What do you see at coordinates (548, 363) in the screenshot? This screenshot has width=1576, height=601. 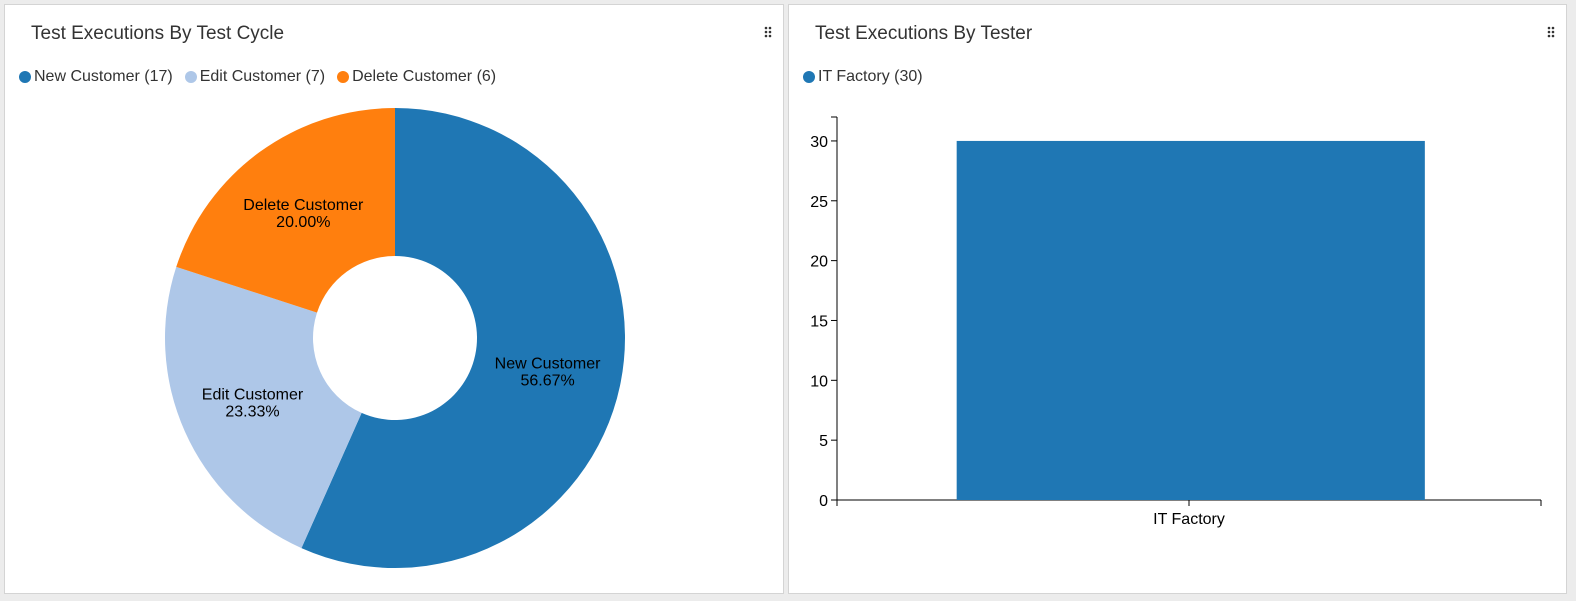 I see `slice-label: New Customer` at bounding box center [548, 363].